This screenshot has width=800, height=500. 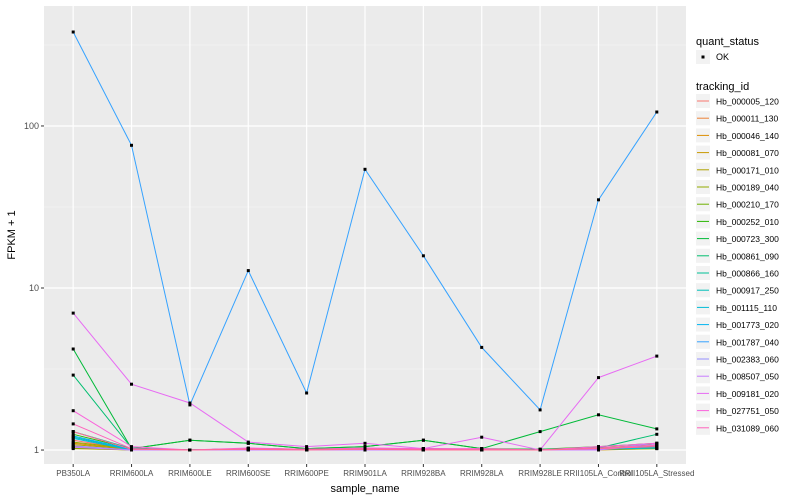 I want to click on legend-label: Hb_000210_170, so click(x=747, y=205).